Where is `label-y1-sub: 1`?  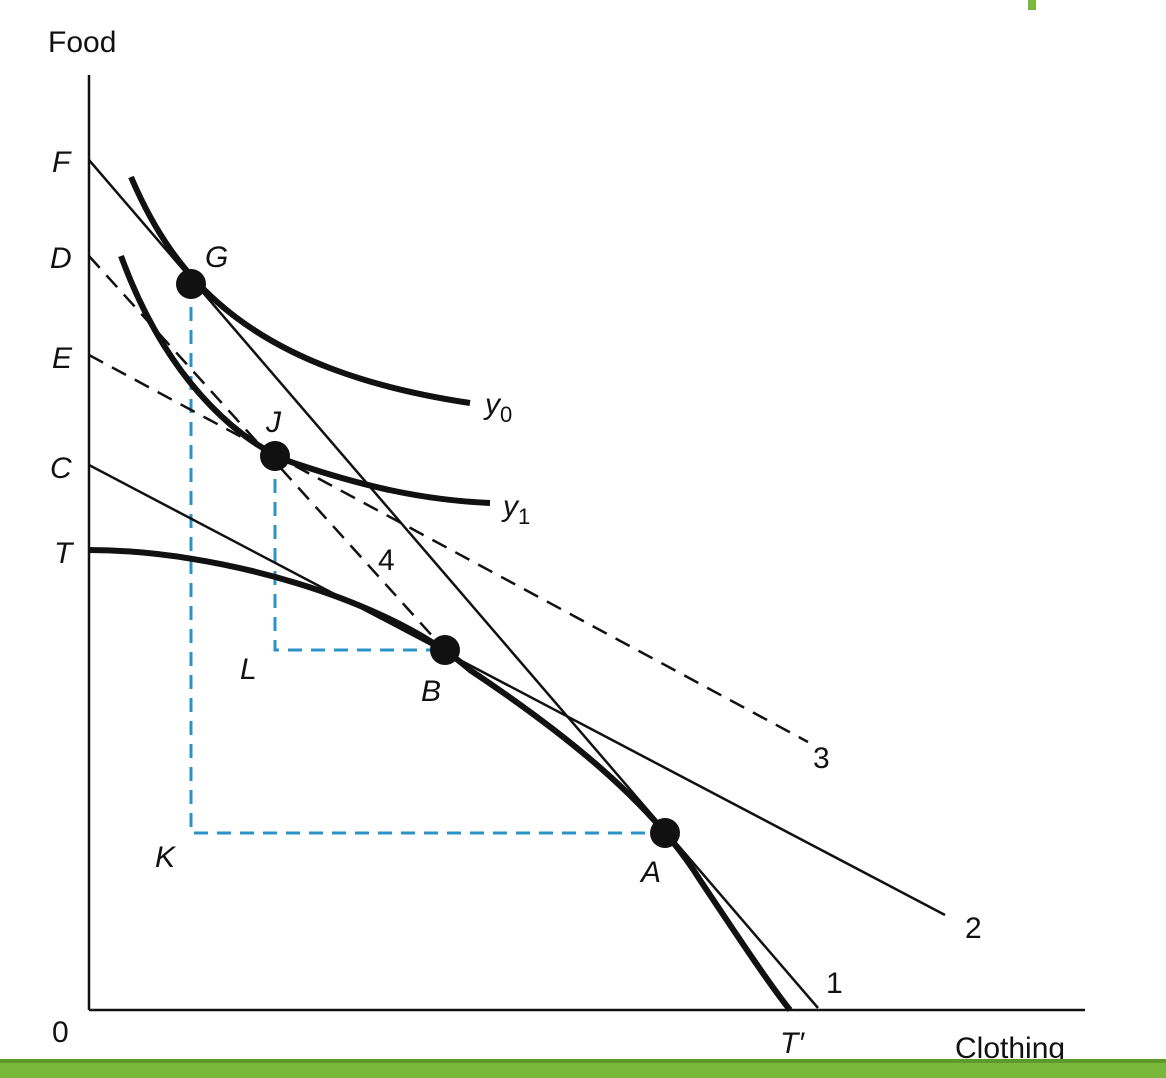 label-y1-sub: 1 is located at coordinates (524, 516).